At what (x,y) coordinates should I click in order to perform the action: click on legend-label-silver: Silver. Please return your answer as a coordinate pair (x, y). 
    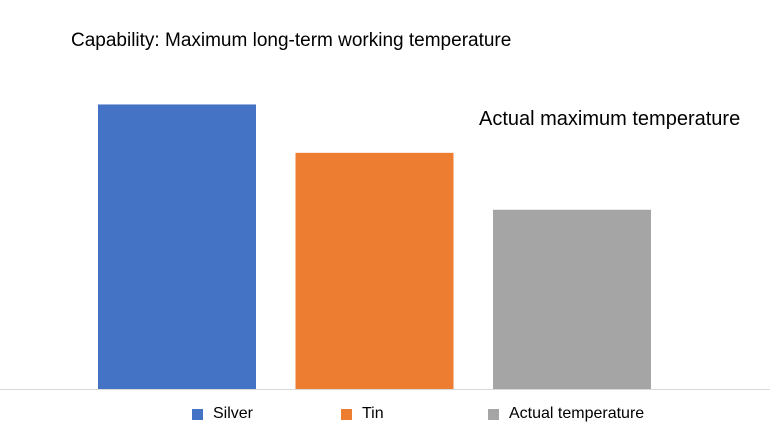
    Looking at the image, I should click on (233, 413).